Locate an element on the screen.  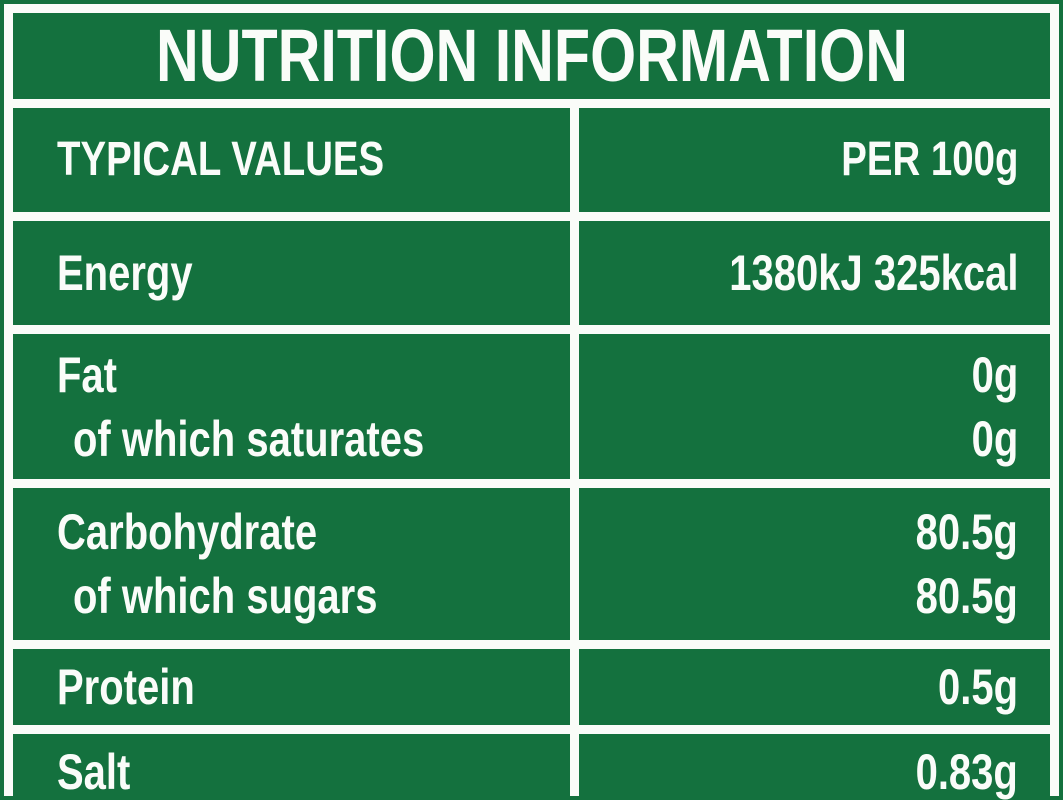
nutrient-value-fat: 0g is located at coordinates (994, 374).